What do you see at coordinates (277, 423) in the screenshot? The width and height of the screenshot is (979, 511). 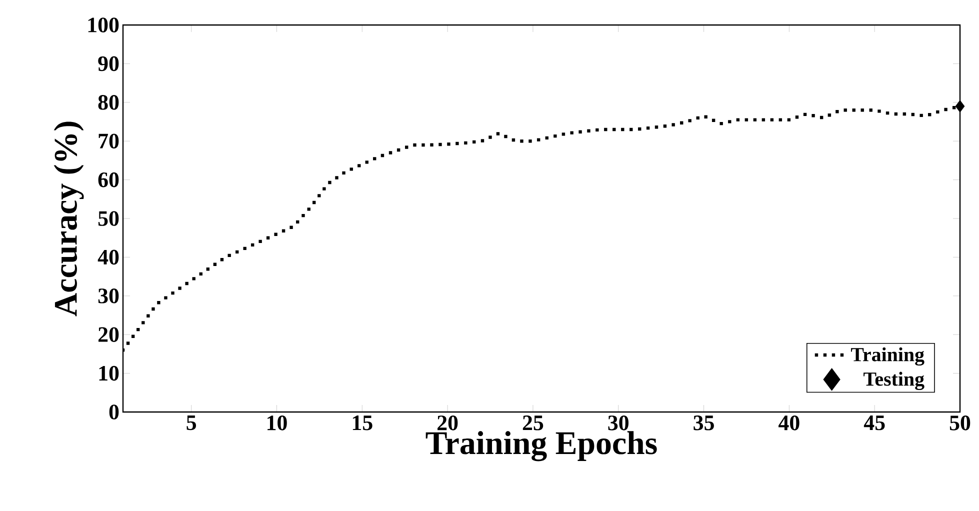 I see `x-tick-label: 10` at bounding box center [277, 423].